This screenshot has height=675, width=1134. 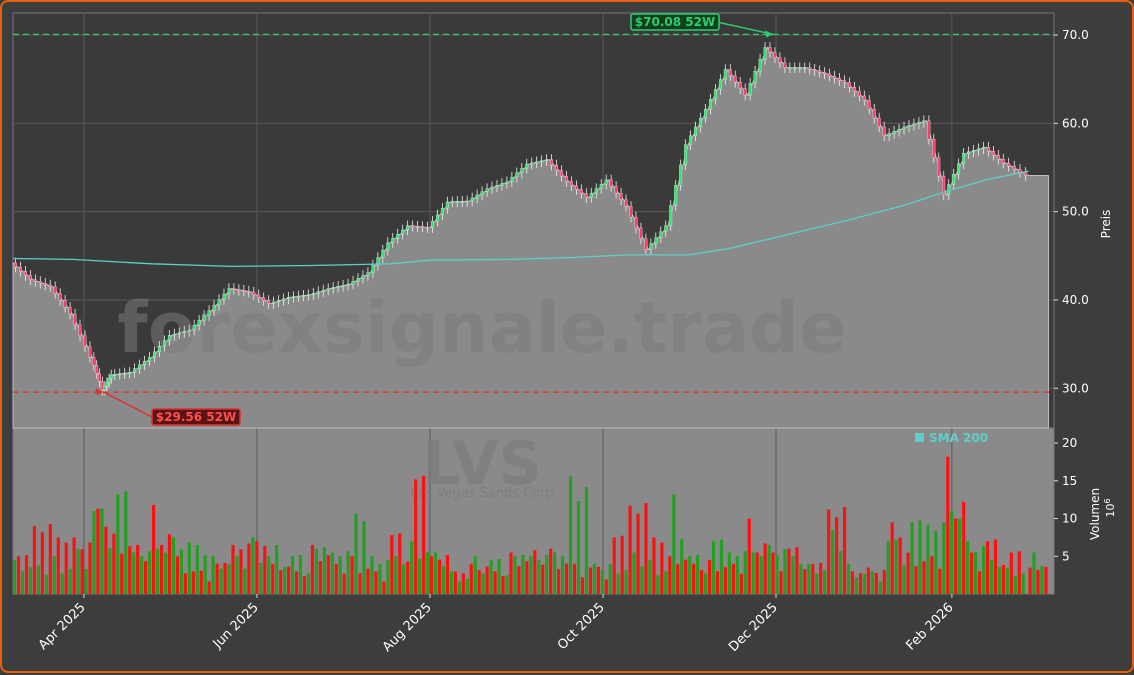 What do you see at coordinates (675, 22) in the screenshot?
I see `high-annotation-label: $70.08 52W` at bounding box center [675, 22].